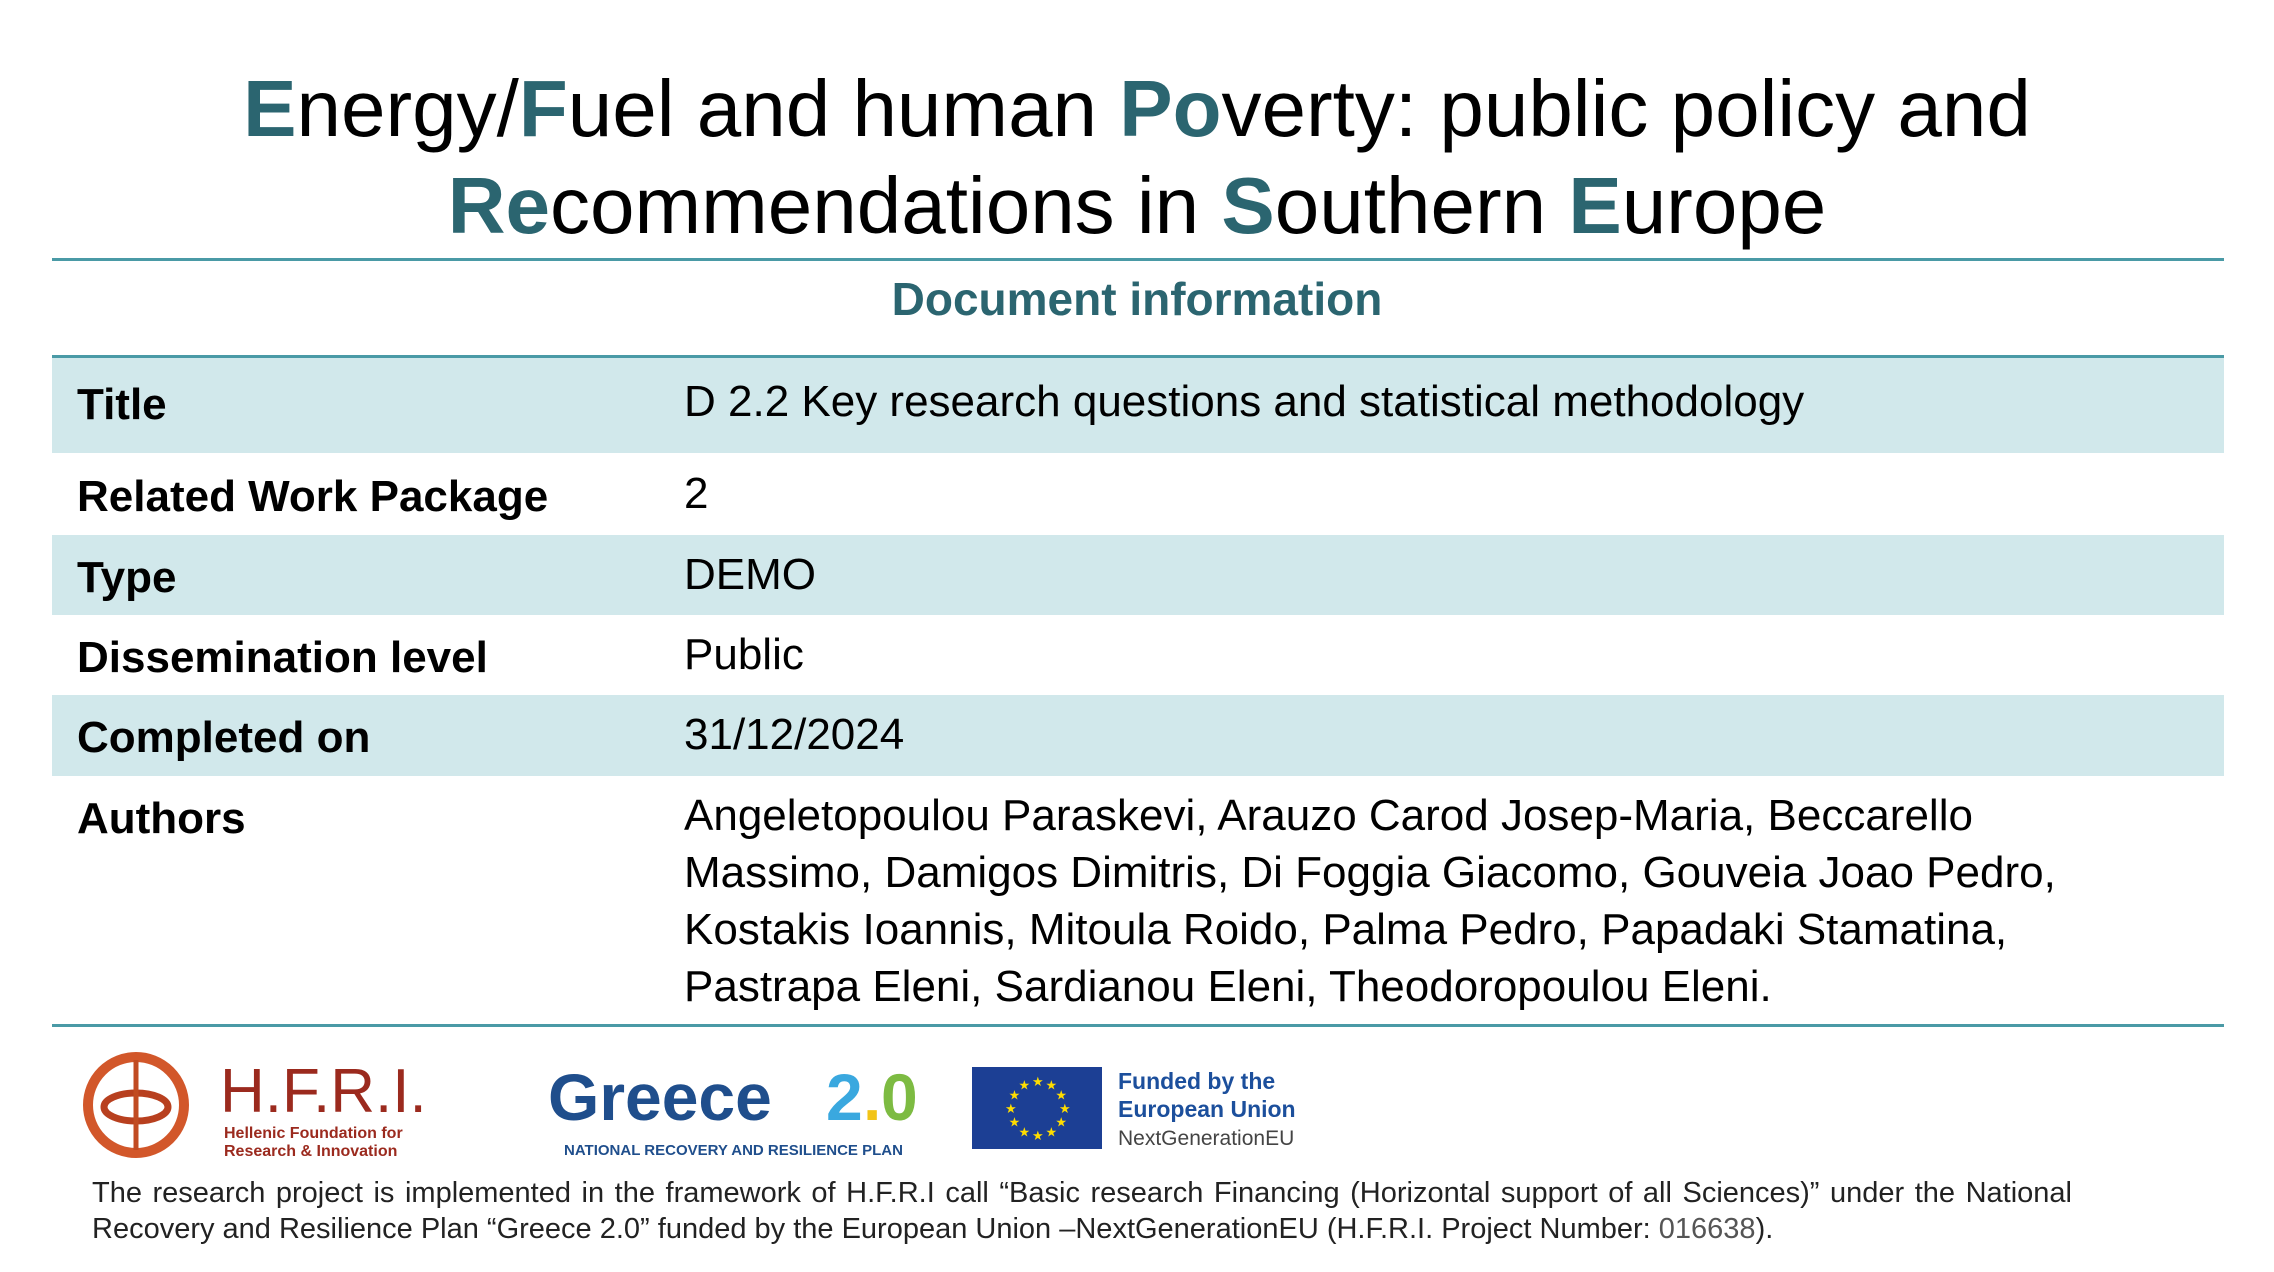  What do you see at coordinates (224, 737) in the screenshot?
I see `row-label: Completed on` at bounding box center [224, 737].